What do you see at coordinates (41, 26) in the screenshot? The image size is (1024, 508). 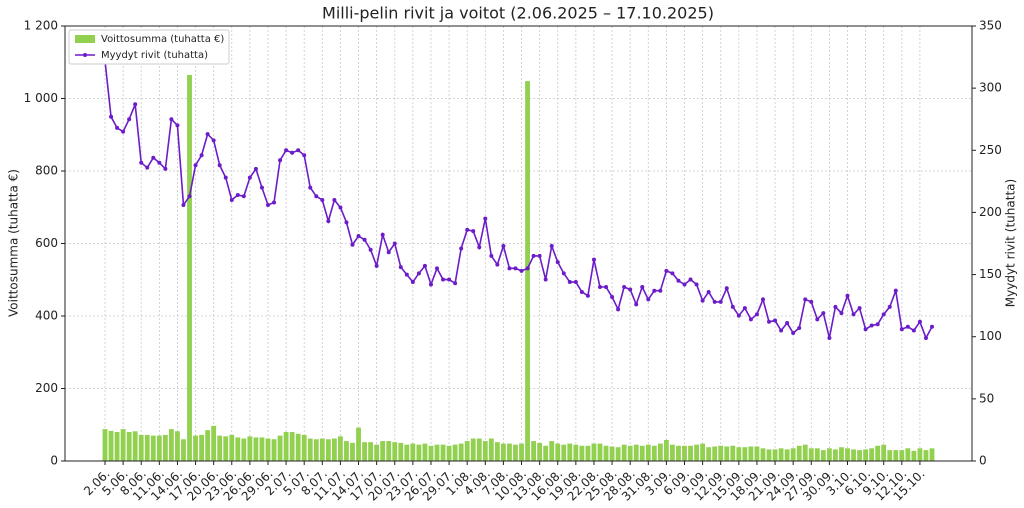 I see `y-tick-label: 1 200` at bounding box center [41, 26].